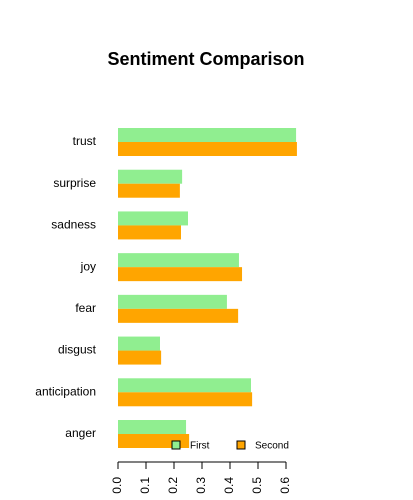 This screenshot has width=413, height=500. I want to click on x-tick-label: 0.0, so click(117, 485).